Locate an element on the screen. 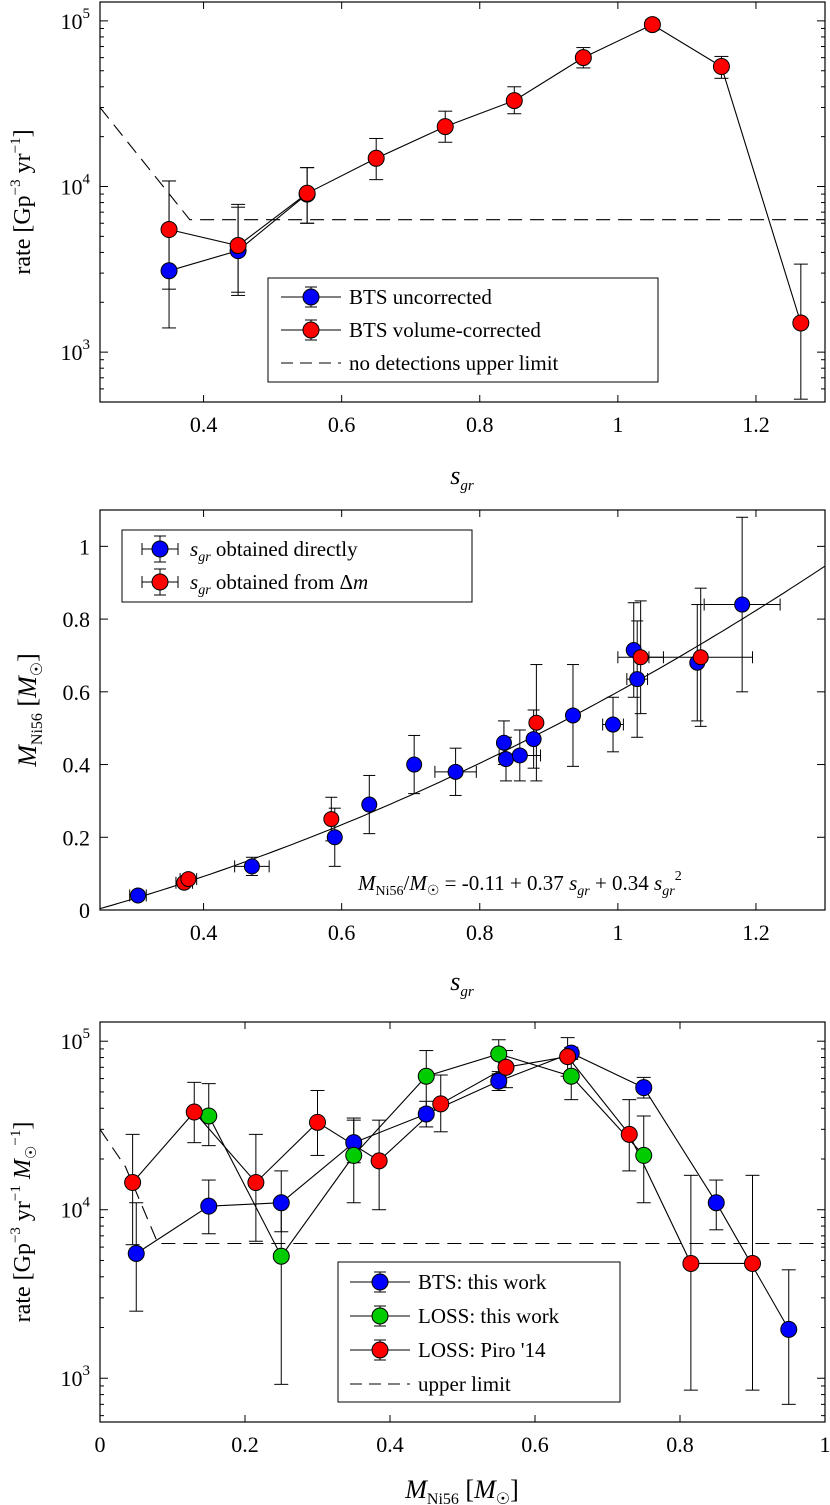 This screenshot has height=1505, width=830. legend-label-sgr-from-dm: sgr obtained from Δm is located at coordinates (279, 584).